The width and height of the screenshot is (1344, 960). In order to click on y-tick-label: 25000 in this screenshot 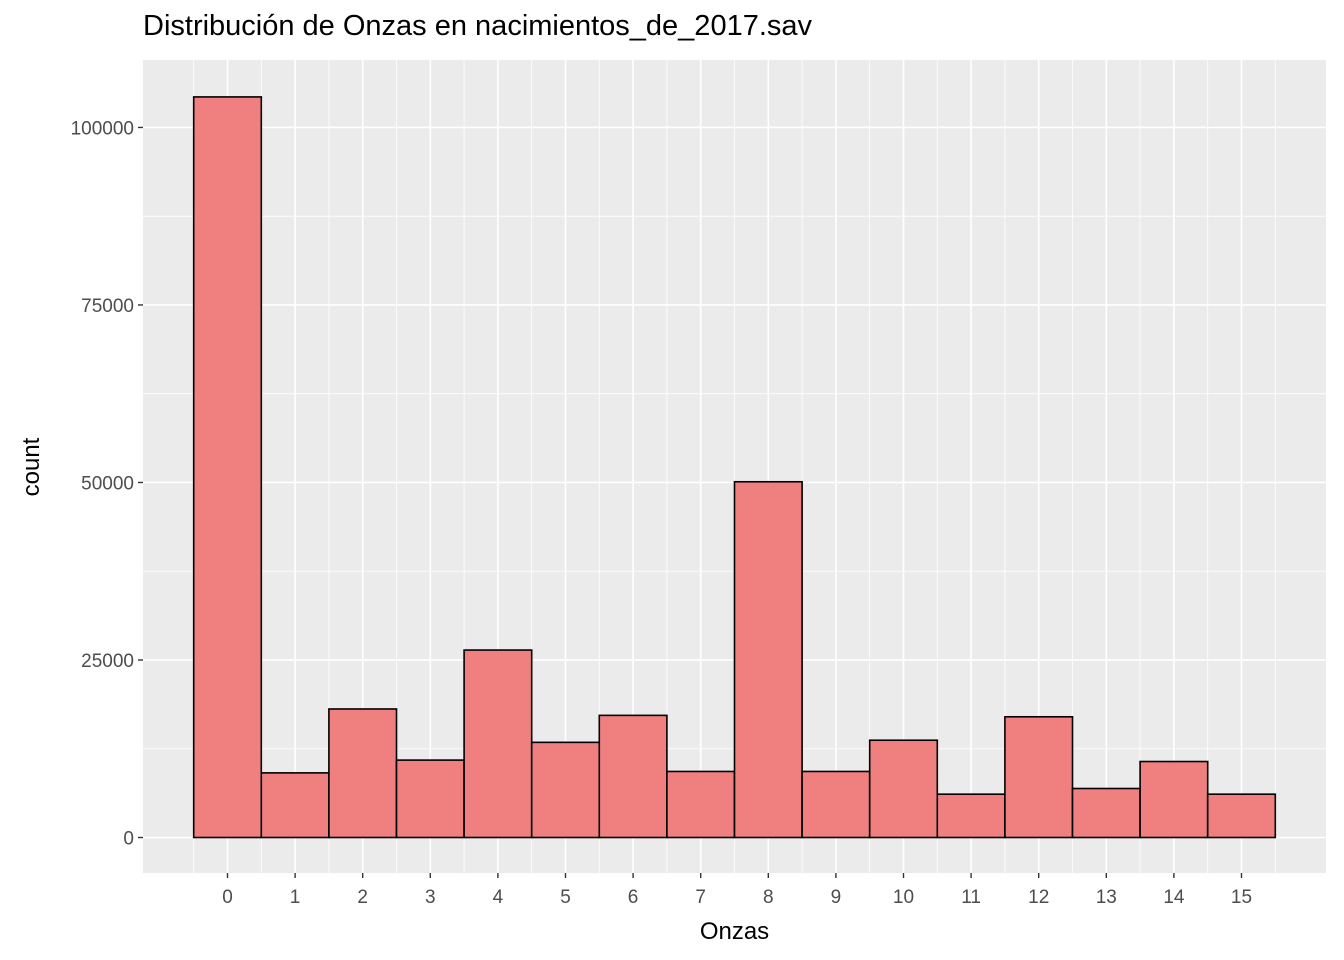, I will do `click(107, 661)`.